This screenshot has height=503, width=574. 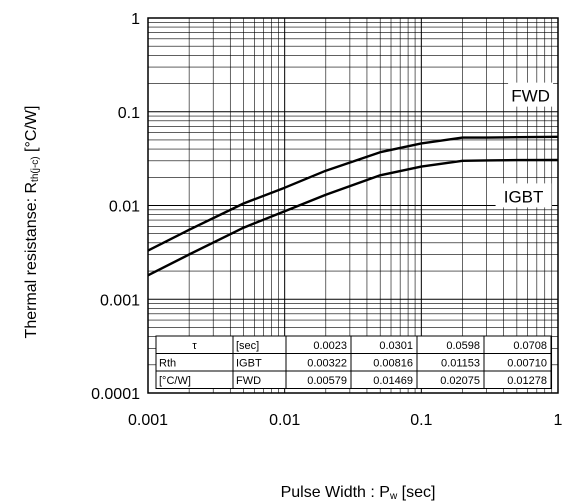 What do you see at coordinates (463, 346) in the screenshot?
I see `table-cell: 0.0598` at bounding box center [463, 346].